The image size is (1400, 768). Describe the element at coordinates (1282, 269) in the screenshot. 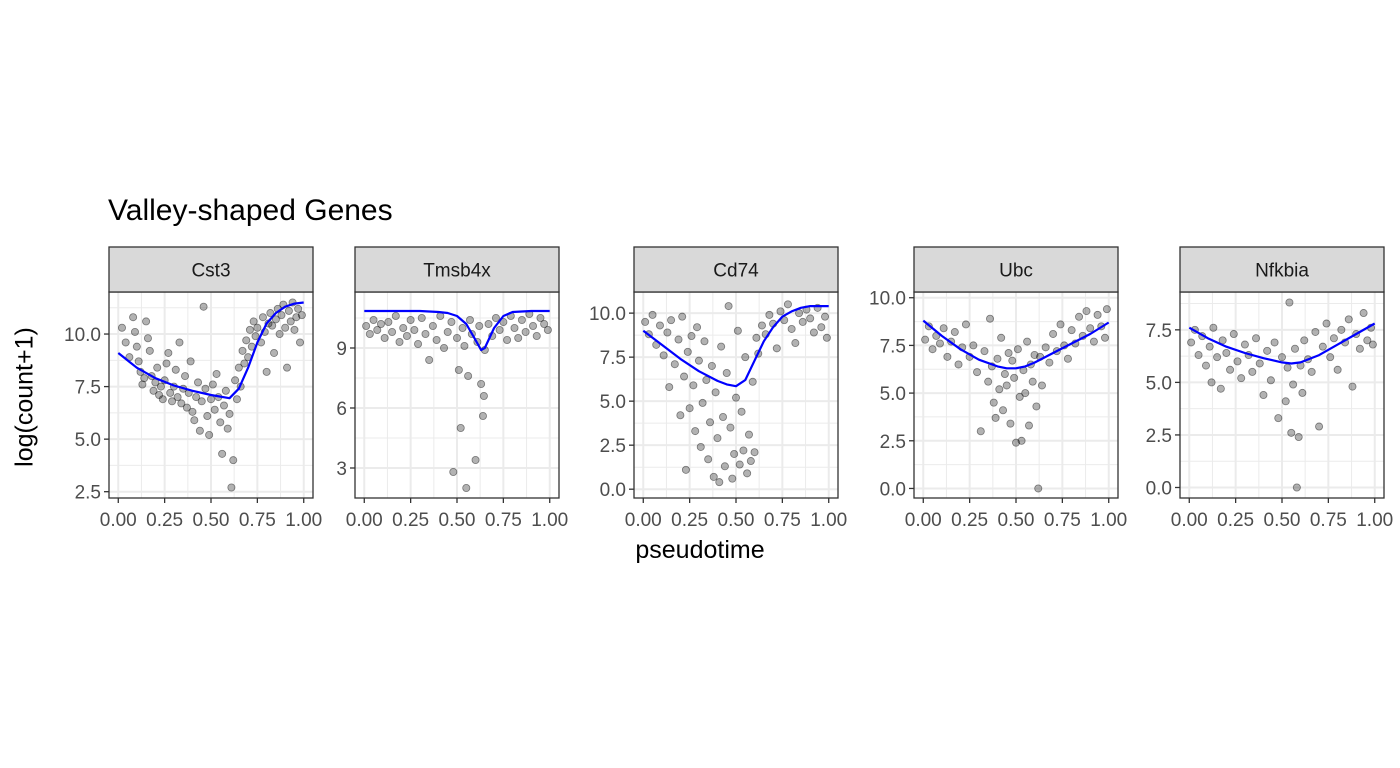

I see `facet-strip` at that location.